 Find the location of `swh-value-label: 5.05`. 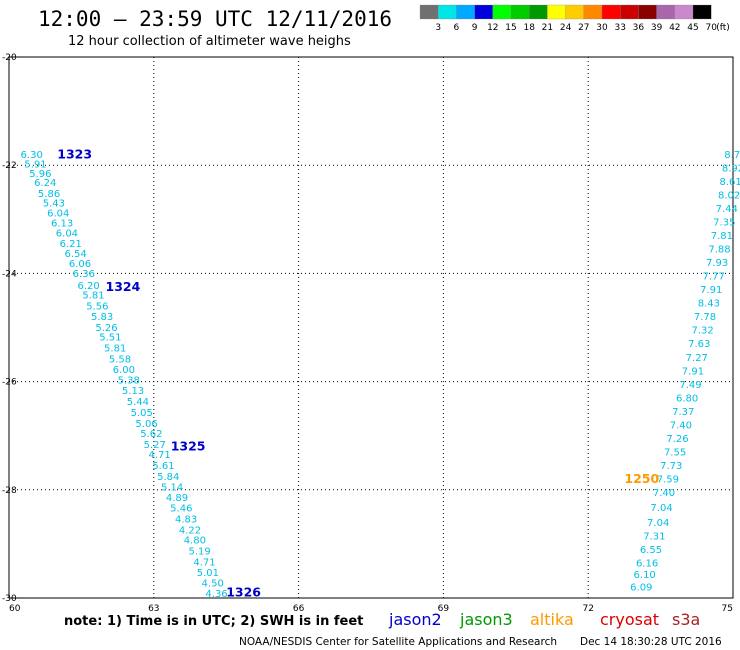

swh-value-label: 5.05 is located at coordinates (142, 413).